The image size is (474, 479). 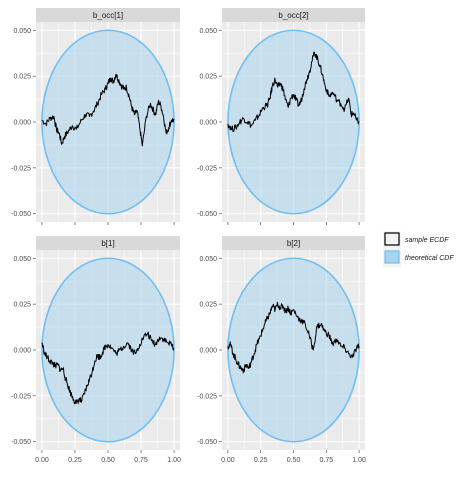 I want to click on legend-item: sample ECDF, so click(x=416, y=240).